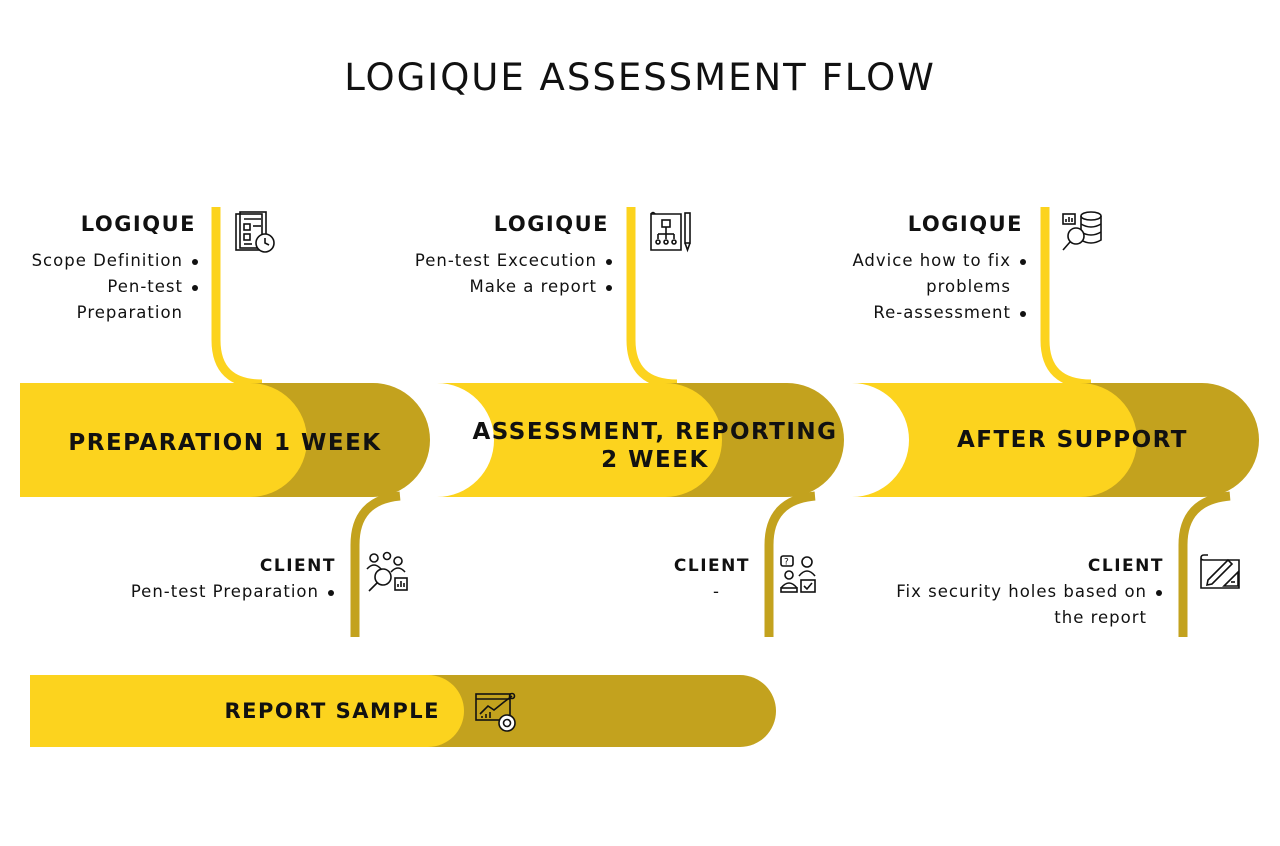 This screenshot has width=1280, height=846. What do you see at coordinates (513, 261) in the screenshot?
I see `list-item: Pen-test Excecution` at bounding box center [513, 261].